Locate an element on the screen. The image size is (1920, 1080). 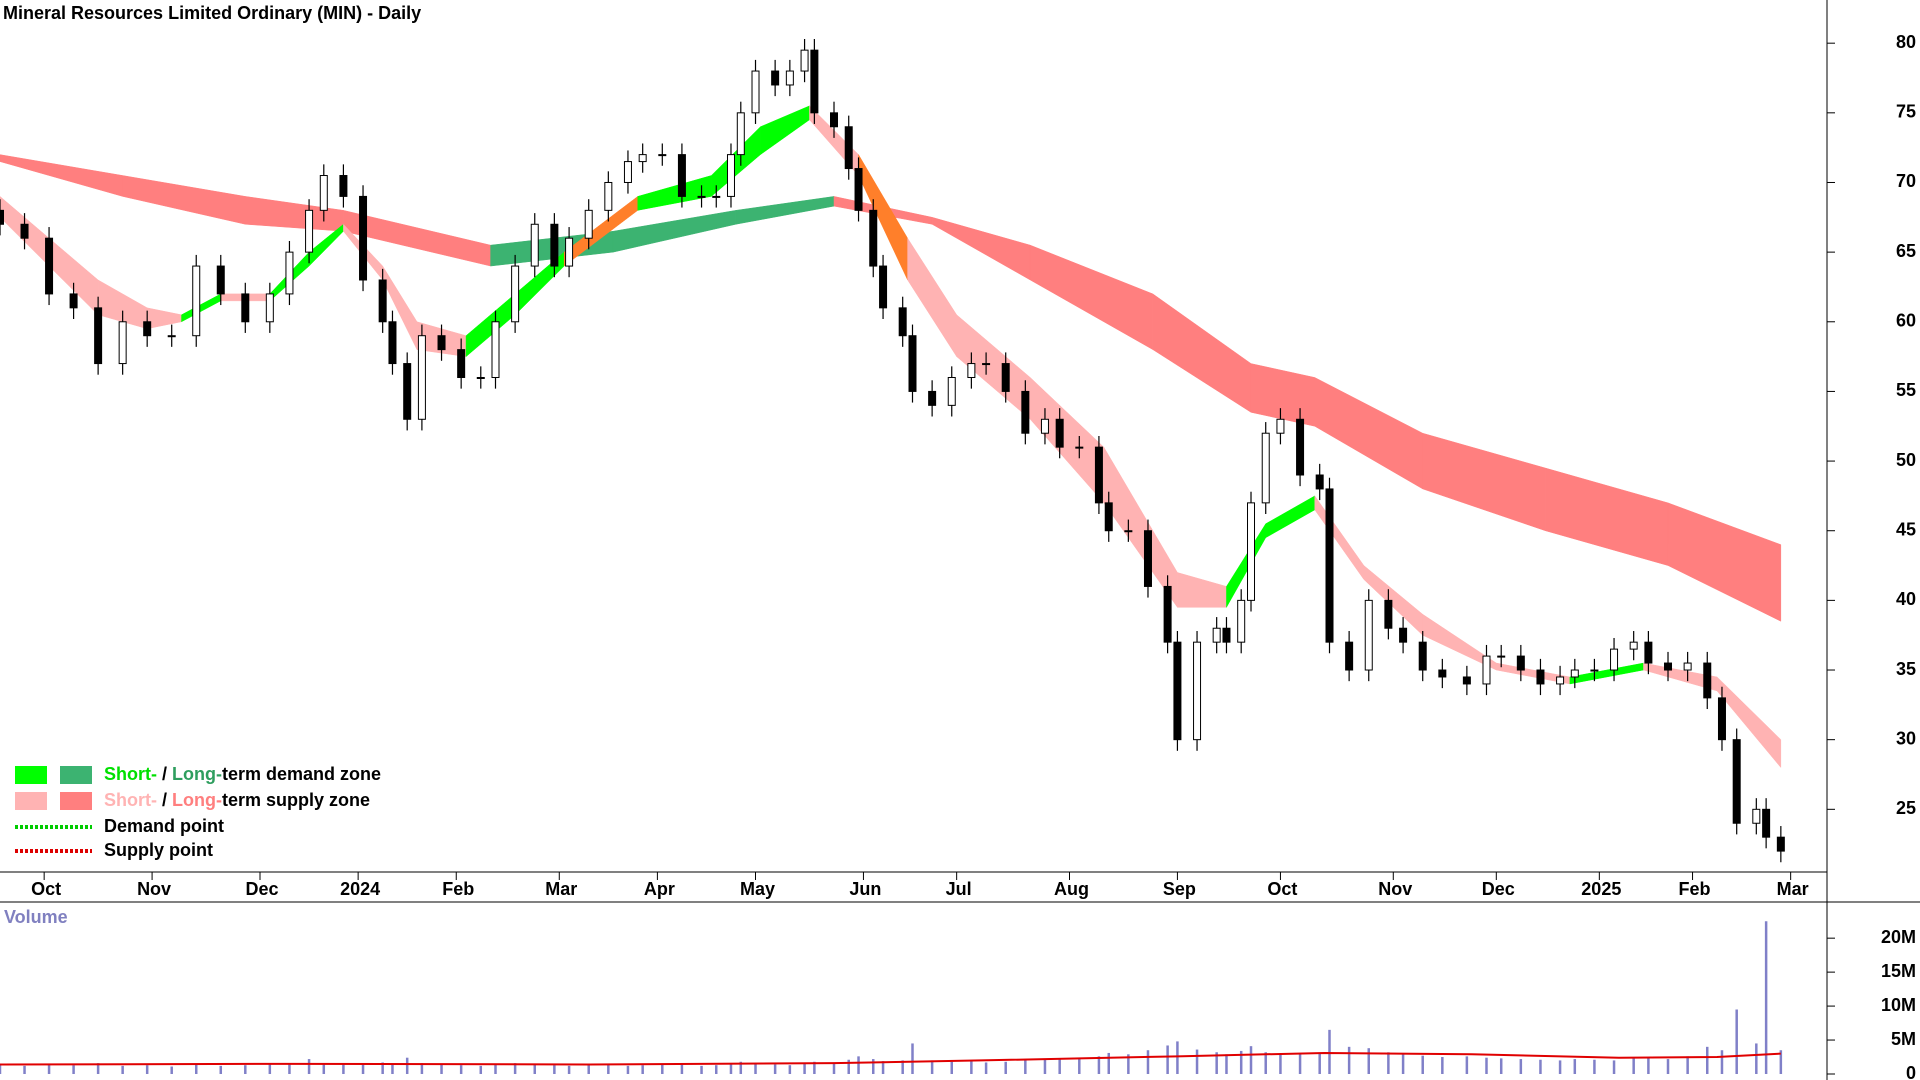
x-tick-label: 2025 is located at coordinates (1601, 889).